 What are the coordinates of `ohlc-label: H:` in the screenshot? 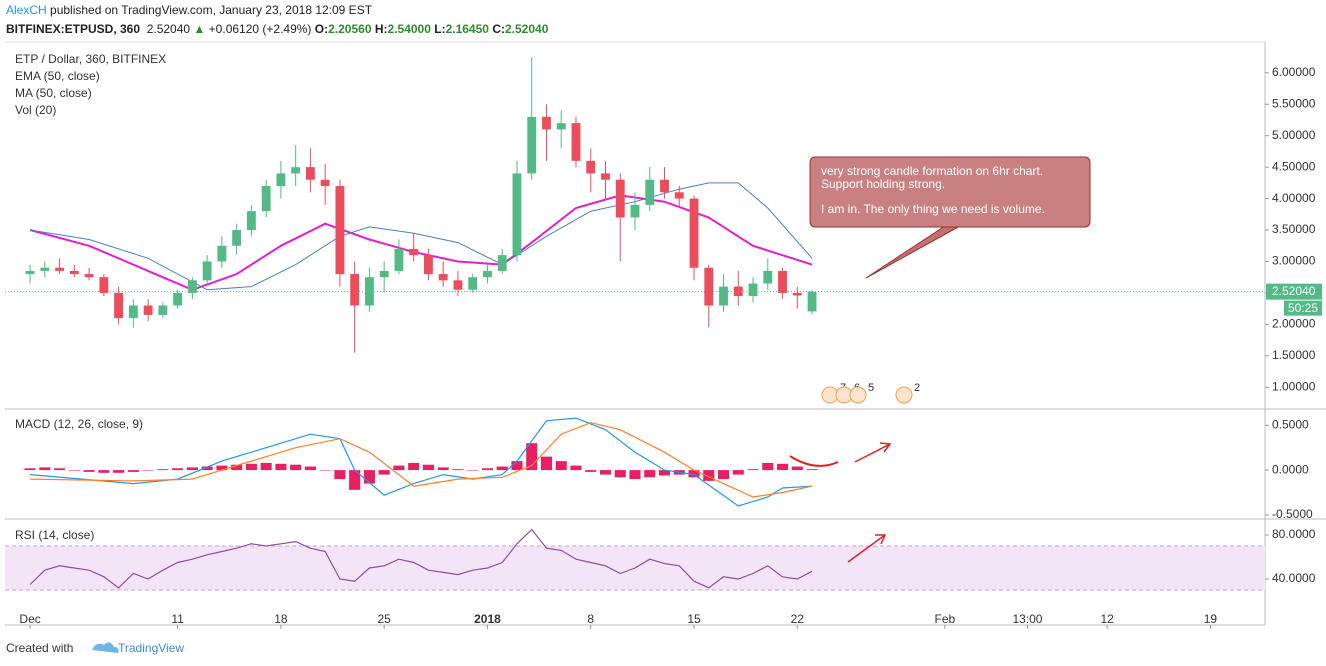 It's located at (381, 29).